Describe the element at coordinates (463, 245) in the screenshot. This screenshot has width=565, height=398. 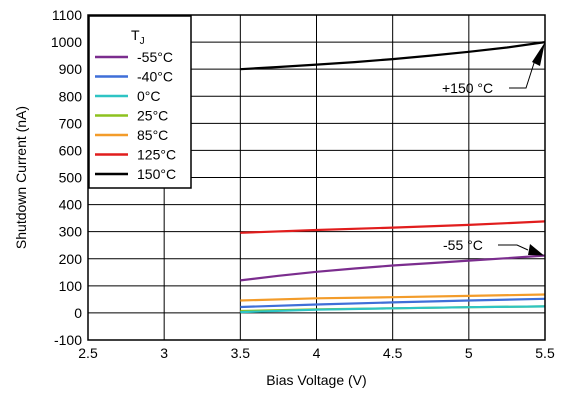
I see `annotation-label: -55 °C` at that location.